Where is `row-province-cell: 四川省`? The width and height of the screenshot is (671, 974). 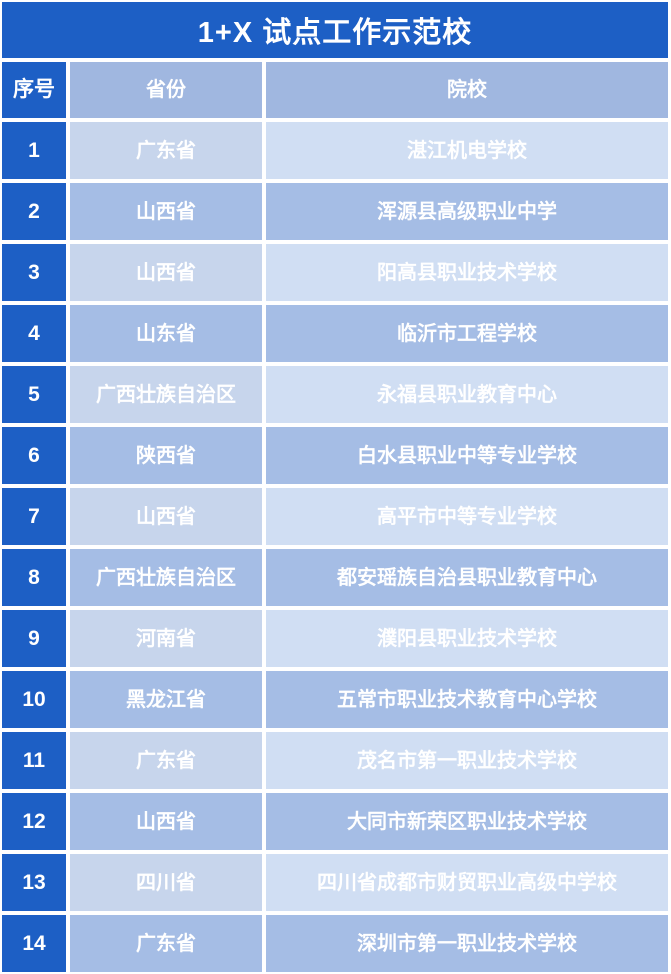 row-province-cell: 四川省 is located at coordinates (166, 882).